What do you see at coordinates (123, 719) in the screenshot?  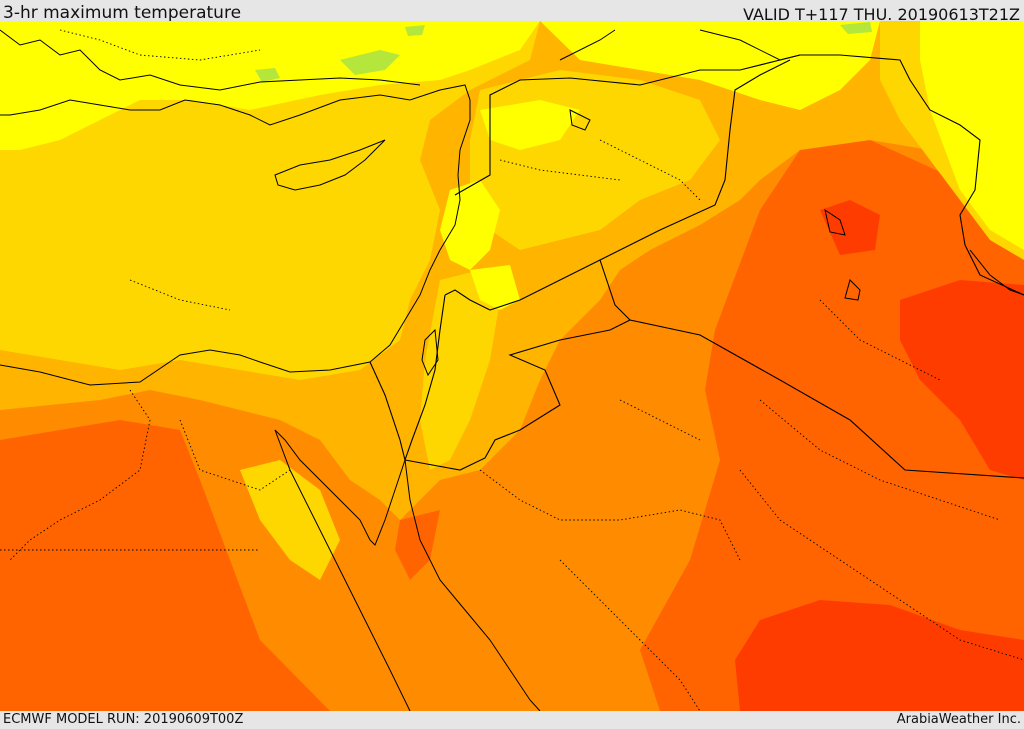 I see `model-run-label: ECMWF MODEL RUN: 20190609T00Z` at bounding box center [123, 719].